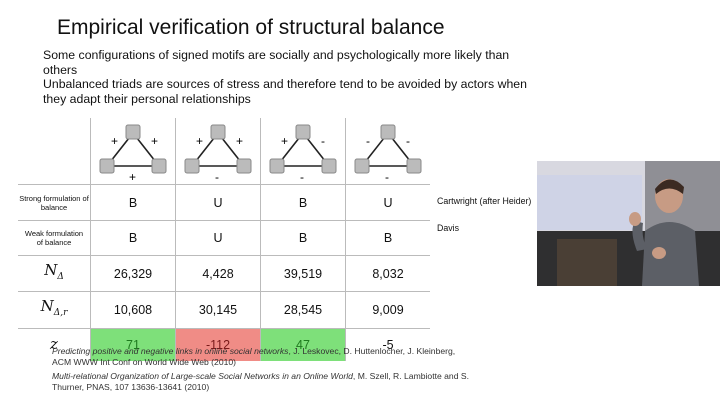 The image size is (720, 404). I want to click on n-delta-r-symbol: NΔ,r, so click(54, 307).